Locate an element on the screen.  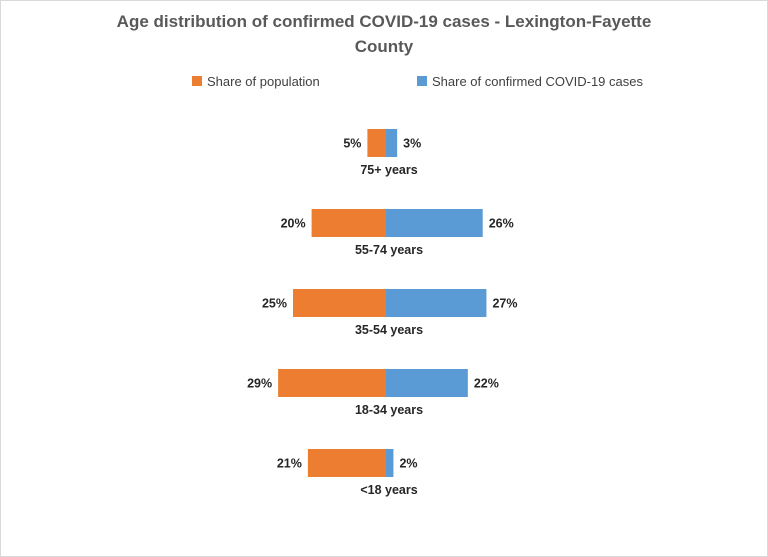
chart-title-line2: County is located at coordinates (384, 46).